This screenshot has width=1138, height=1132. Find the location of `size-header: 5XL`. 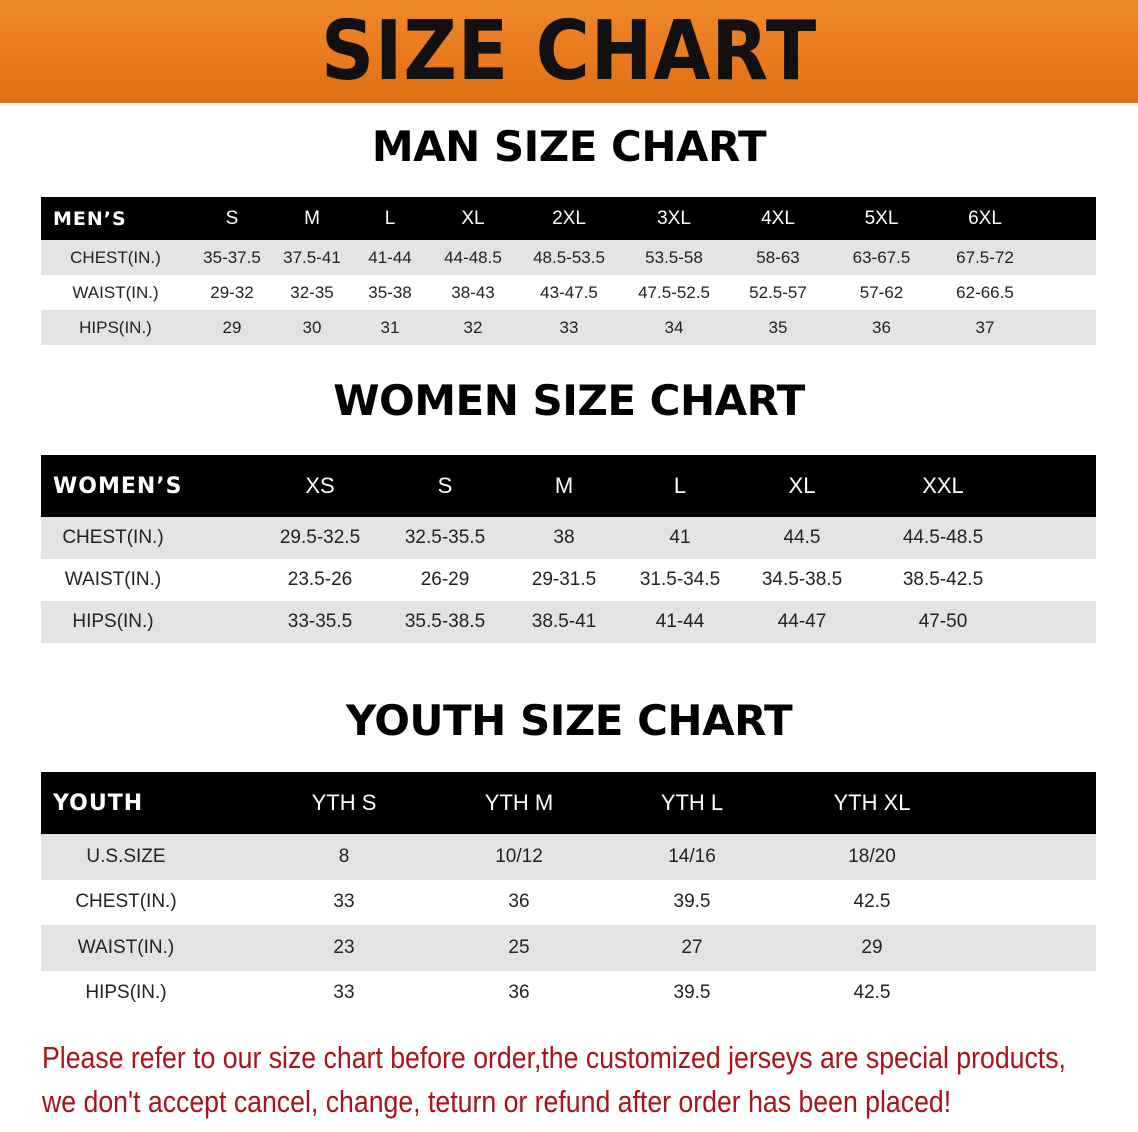

size-header: 5XL is located at coordinates (881, 218).